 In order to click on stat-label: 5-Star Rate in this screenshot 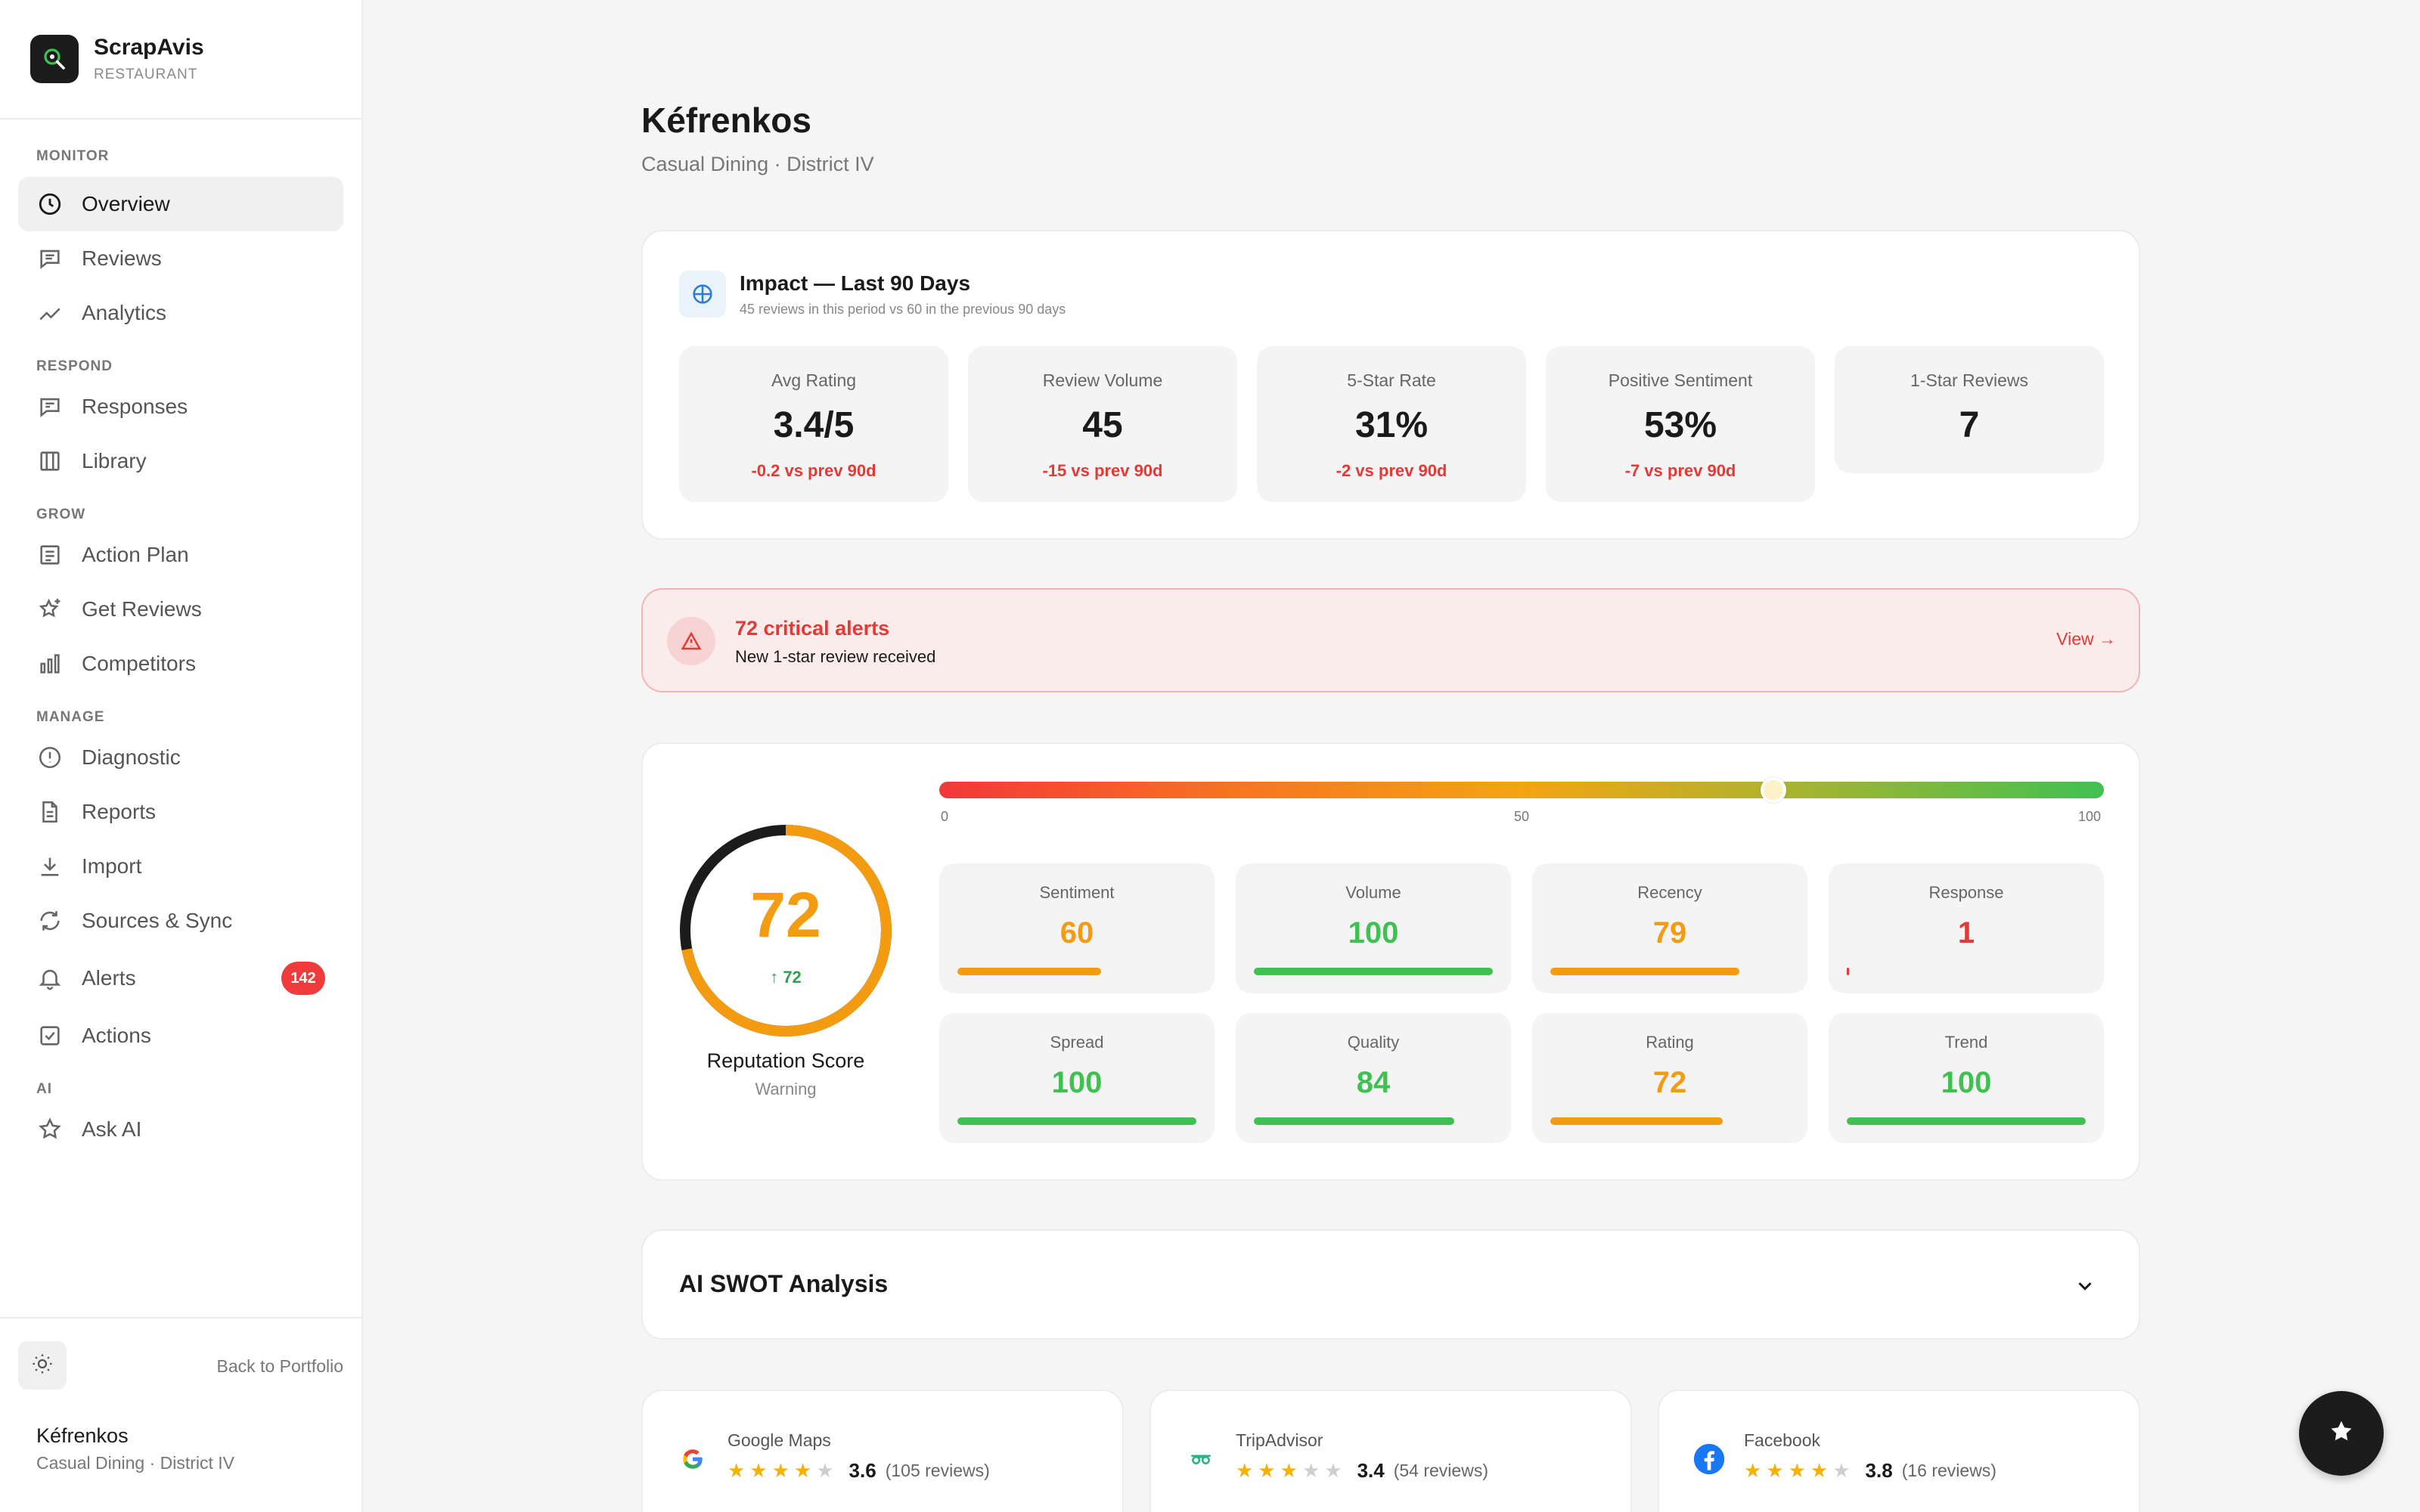, I will do `click(1391, 380)`.